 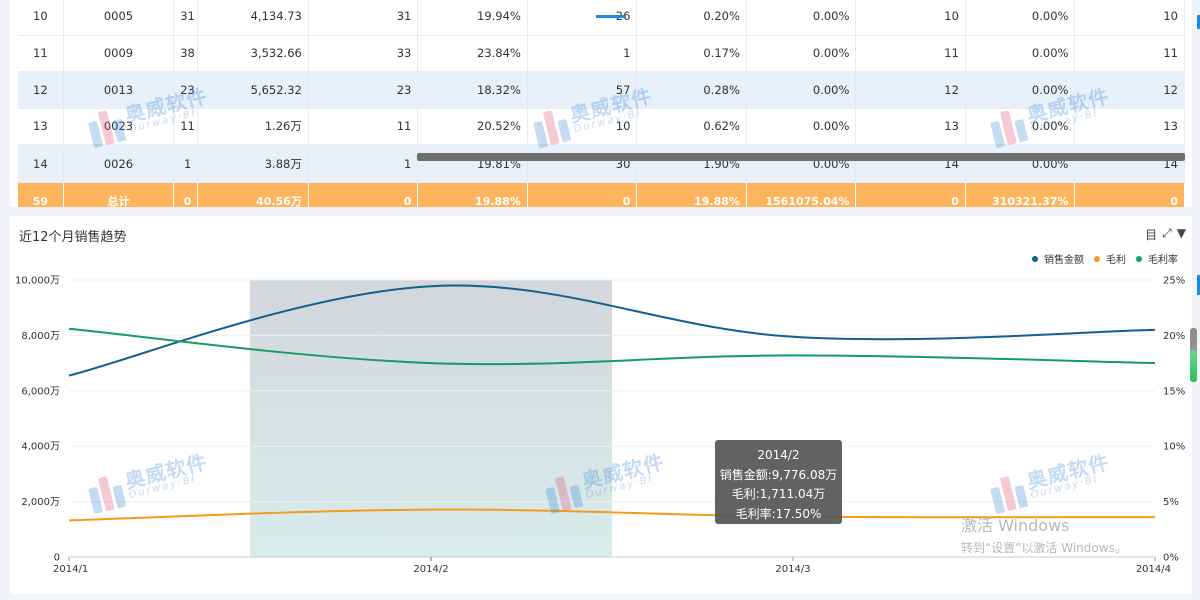 What do you see at coordinates (1174, 336) in the screenshot?
I see `y-right-tick-label: 20%` at bounding box center [1174, 336].